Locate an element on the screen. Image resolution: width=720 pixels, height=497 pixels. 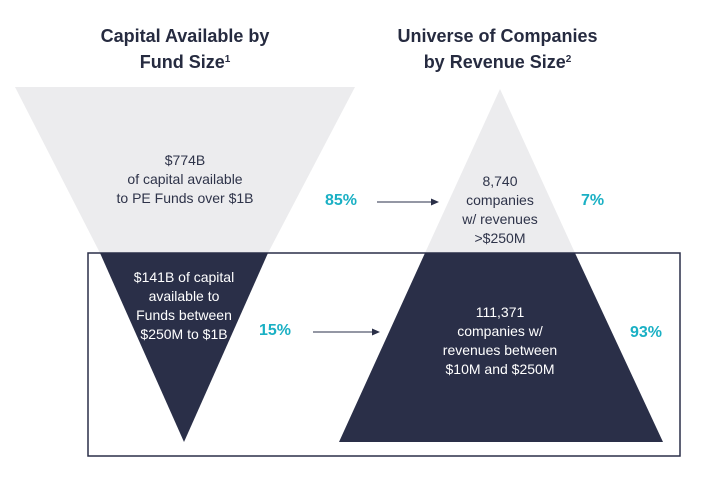
funnel-bottom-percent: 15% is located at coordinates (275, 330).